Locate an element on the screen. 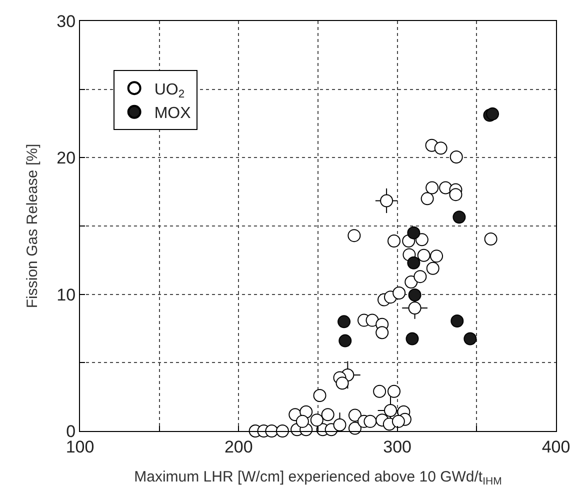  legend-label: UO$_{2}$ is located at coordinates (169, 91).